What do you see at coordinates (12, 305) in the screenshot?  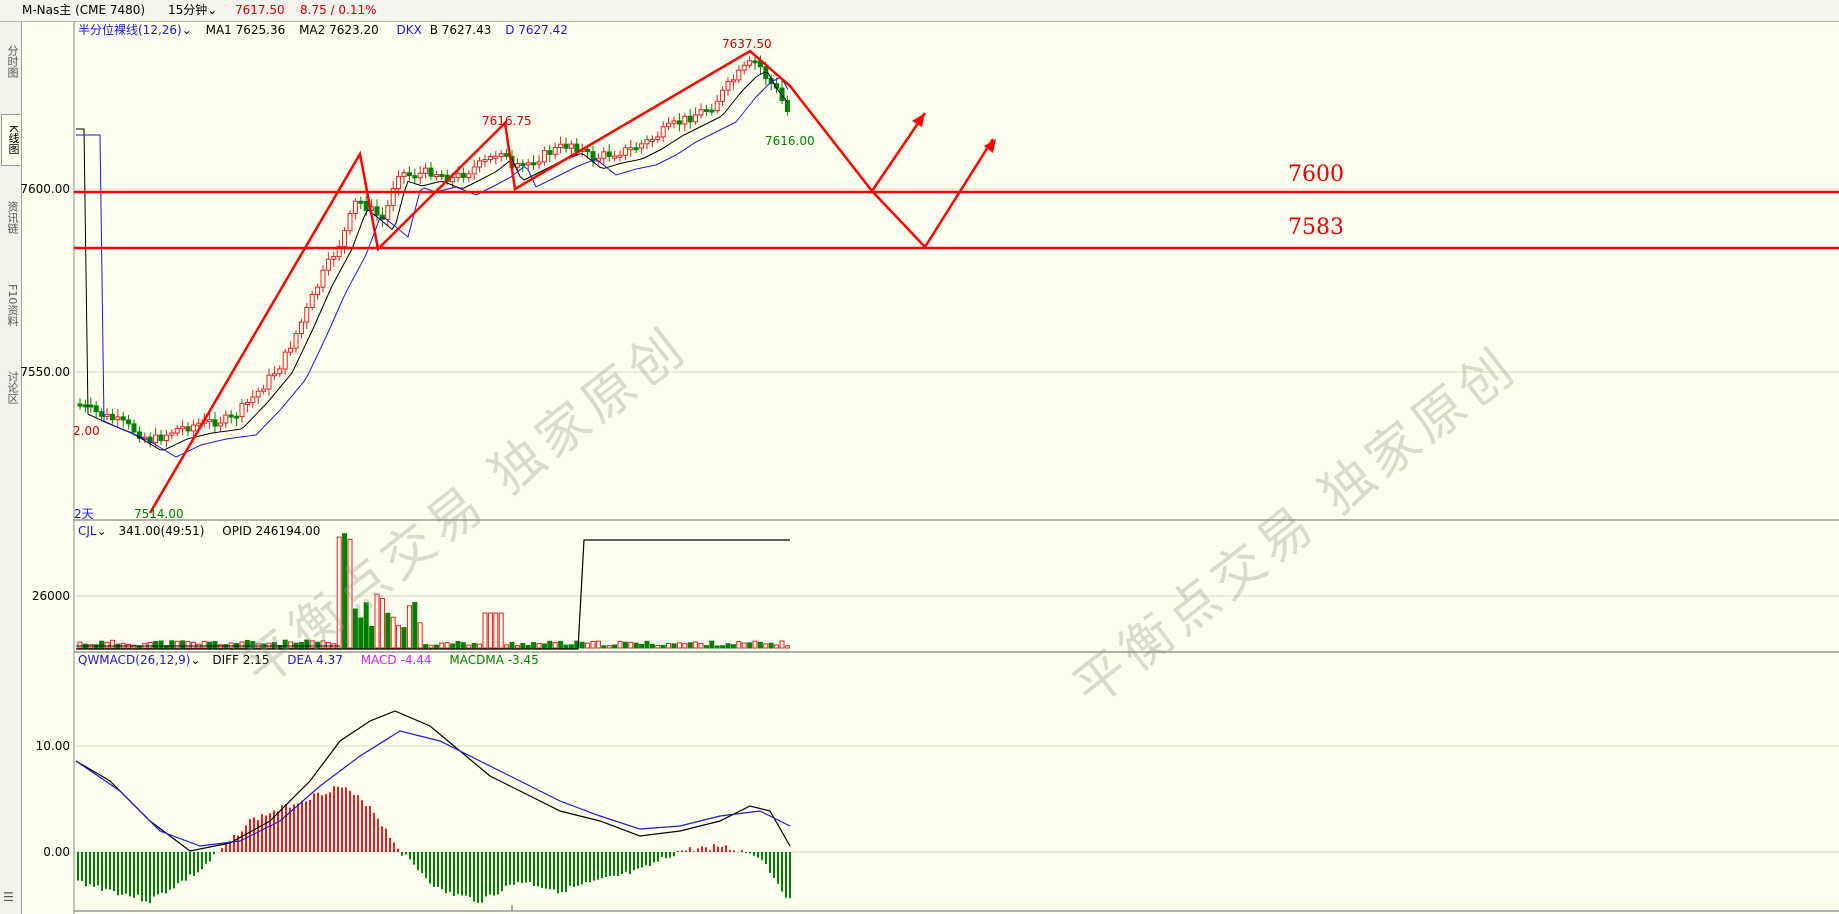 I see `tab-f10: F10资料` at bounding box center [12, 305].